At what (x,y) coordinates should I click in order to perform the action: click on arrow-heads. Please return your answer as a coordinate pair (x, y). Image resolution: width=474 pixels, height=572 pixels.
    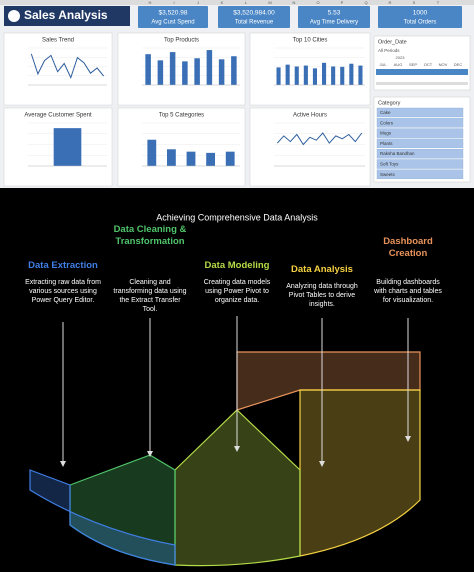
    Looking at the image, I should click on (235, 451).